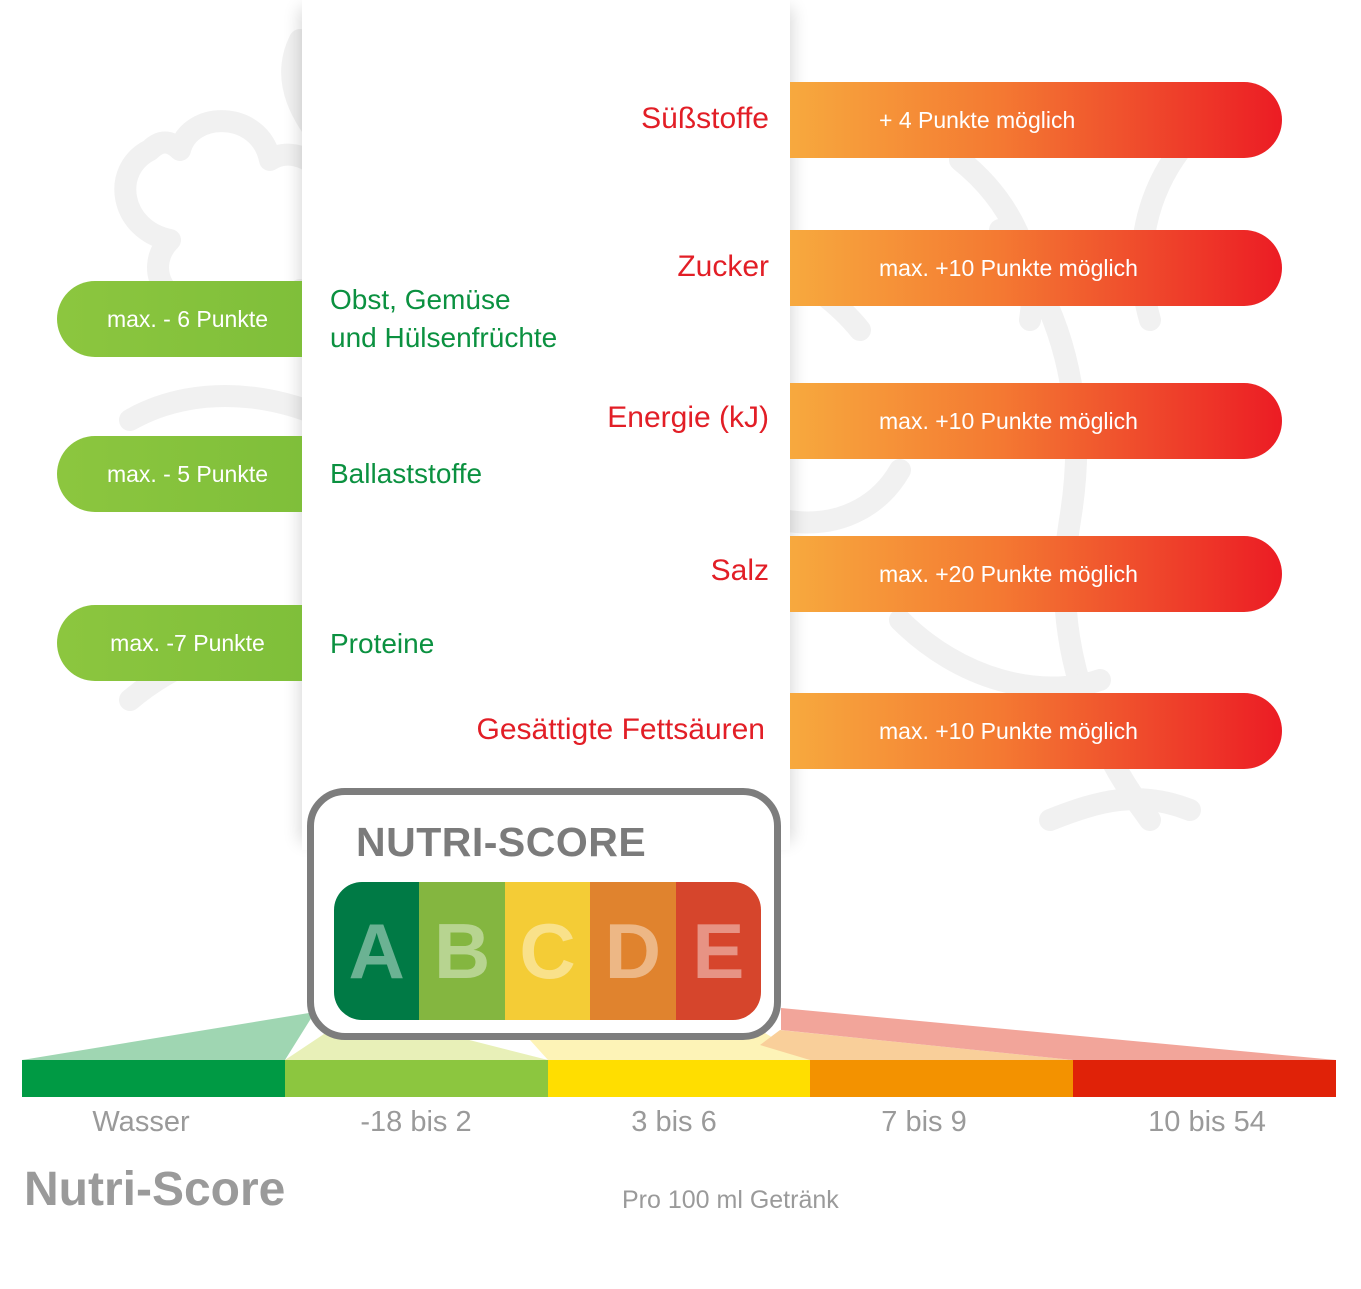  I want to click on fruit-vegetable-label-line2: und Hülsenfrüchte, so click(444, 337).